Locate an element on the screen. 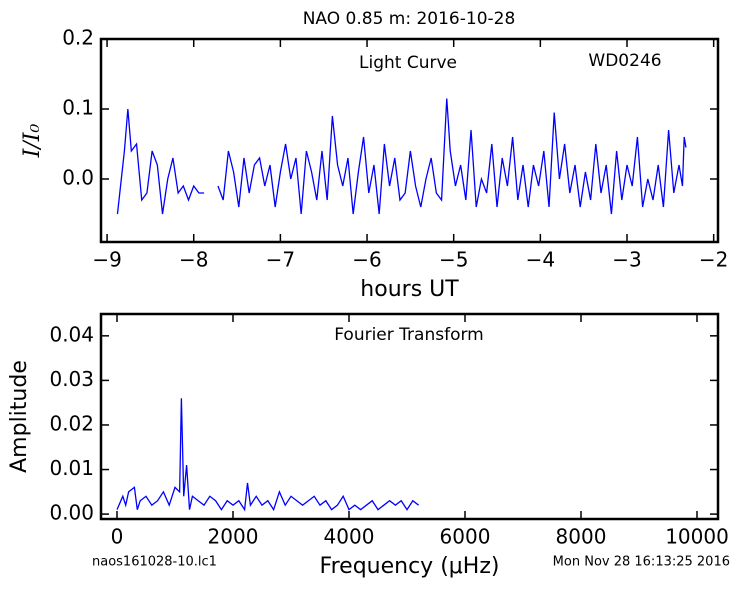 This screenshot has width=748, height=597. annotation: WD0246 is located at coordinates (624, 61).